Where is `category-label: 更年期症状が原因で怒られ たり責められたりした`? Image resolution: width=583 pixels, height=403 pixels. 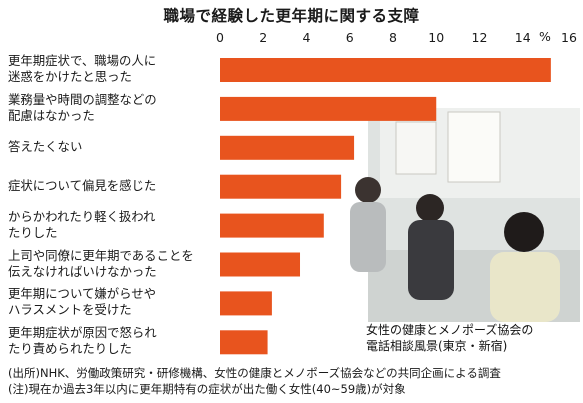 category-label: 更年期症状が原因で怒られ たり責められたりした is located at coordinates (115, 341).